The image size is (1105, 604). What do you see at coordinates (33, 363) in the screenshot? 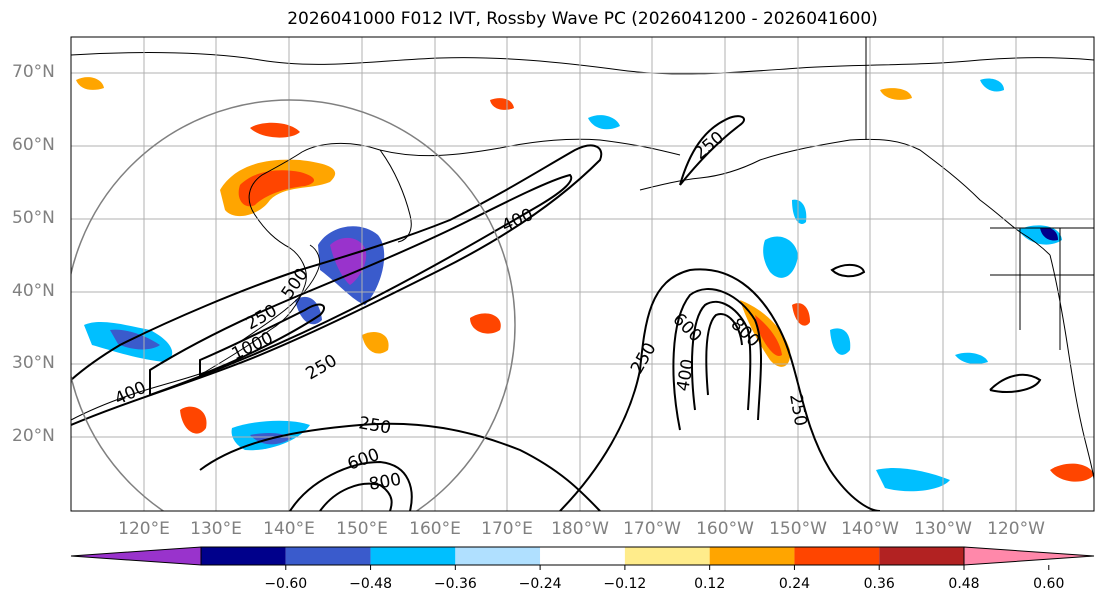
I see `latitude-label: 30°N` at bounding box center [33, 363].